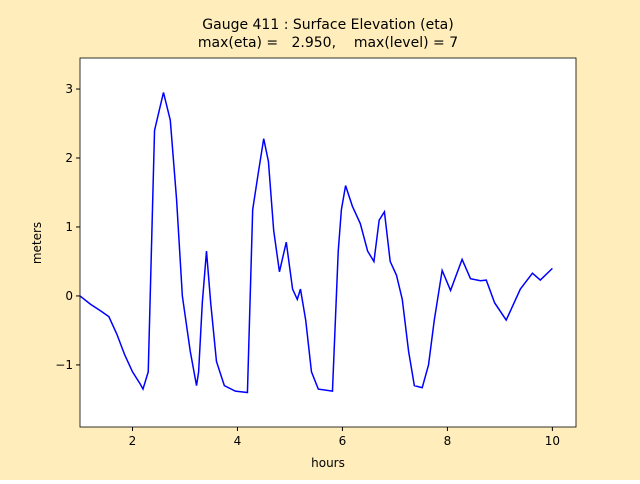  I want to click on x-tick-label: 8, so click(448, 441).